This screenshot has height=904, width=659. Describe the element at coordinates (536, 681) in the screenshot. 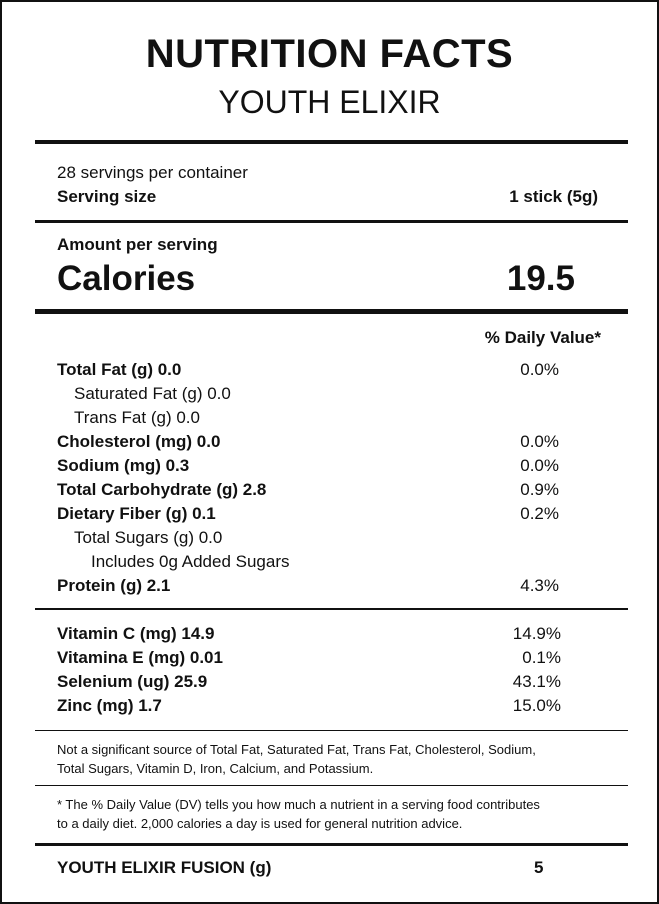

I see `vitamin-dv: 43.1%` at that location.